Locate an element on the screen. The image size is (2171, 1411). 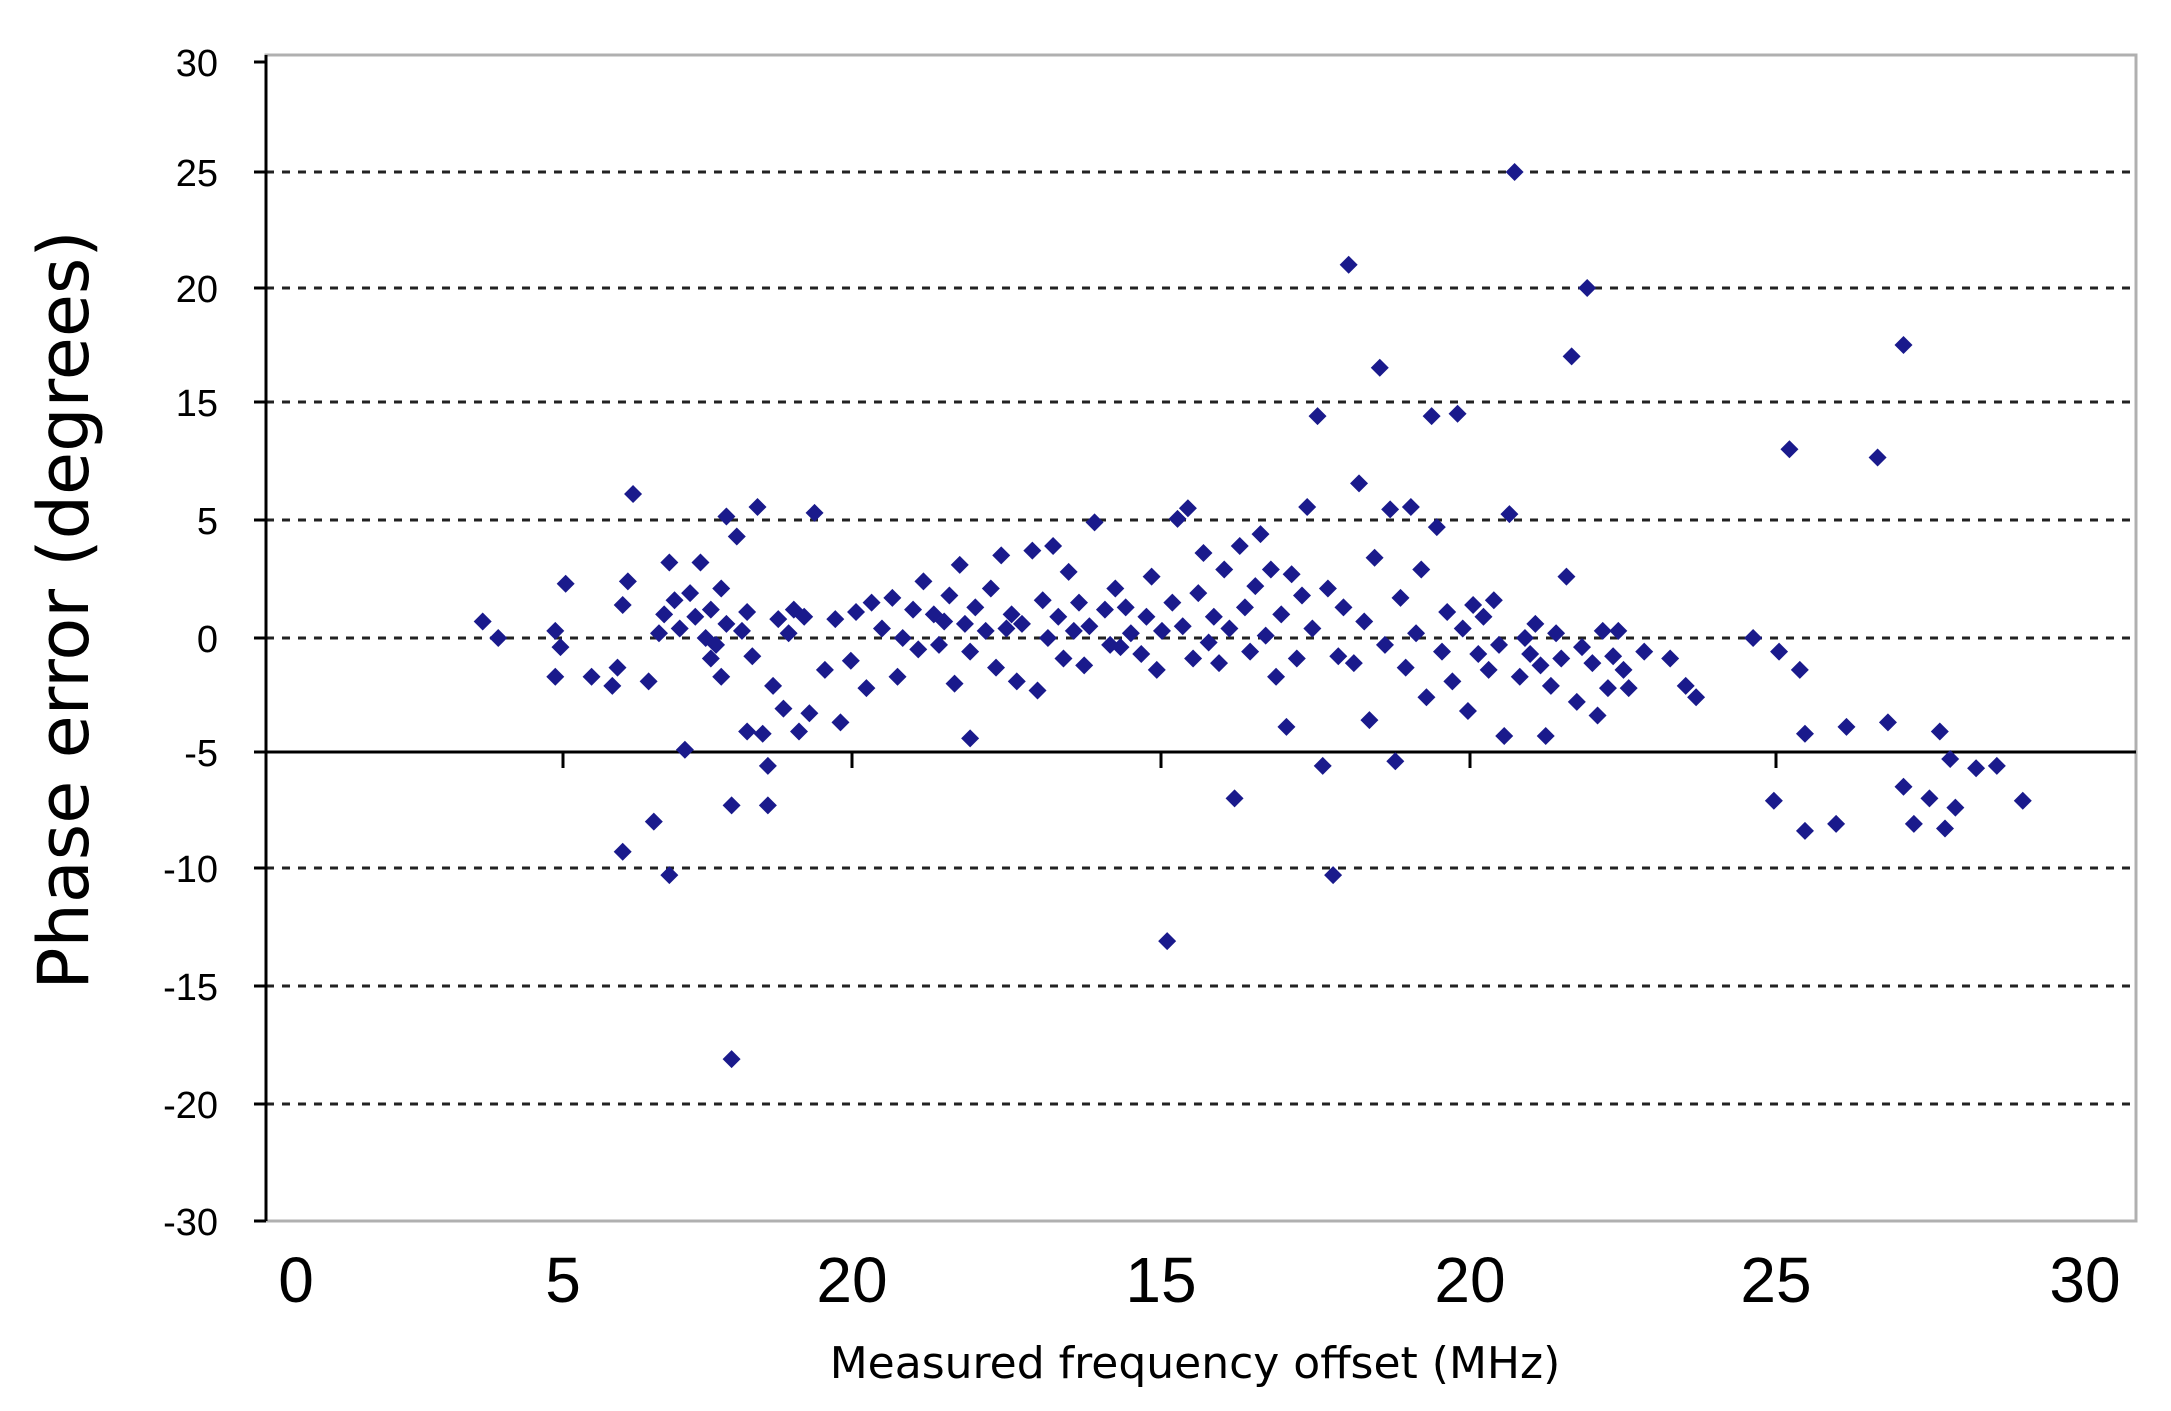
y-tick-label: 25 is located at coordinates (197, 174).